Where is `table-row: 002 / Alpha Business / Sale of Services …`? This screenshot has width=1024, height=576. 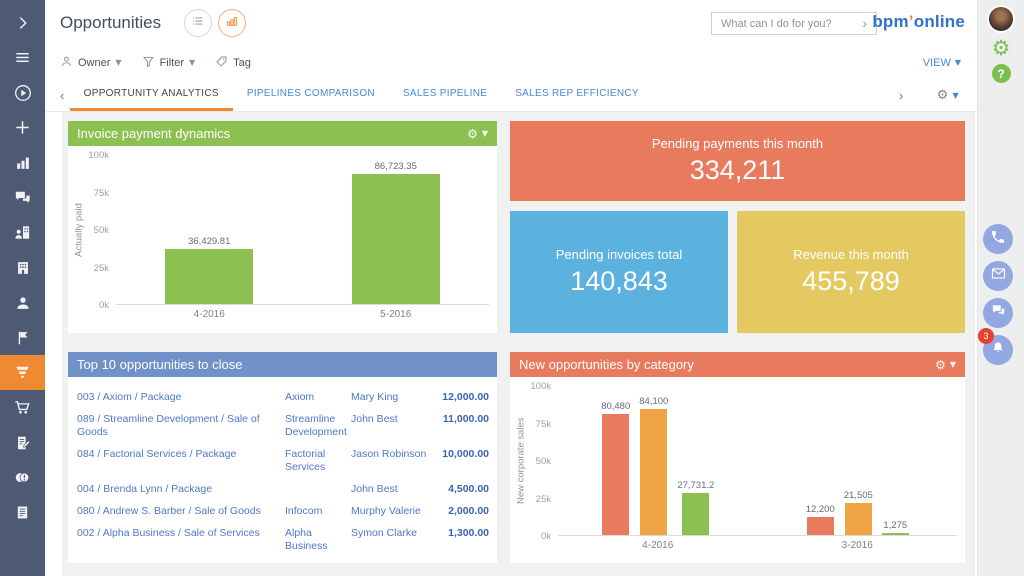 table-row: 002 / Alpha Business / Sale of Services … is located at coordinates (283, 540).